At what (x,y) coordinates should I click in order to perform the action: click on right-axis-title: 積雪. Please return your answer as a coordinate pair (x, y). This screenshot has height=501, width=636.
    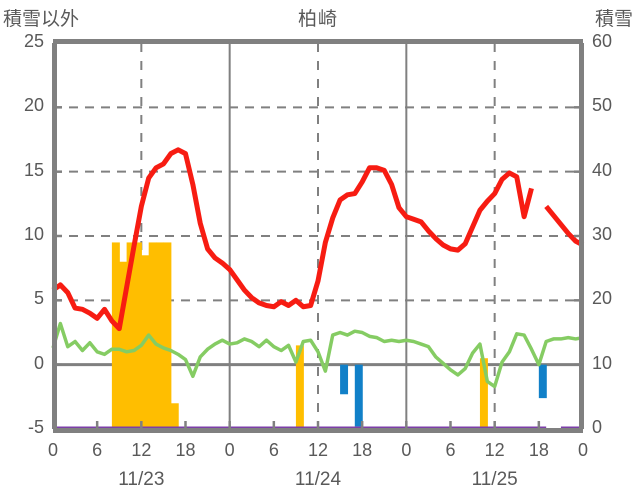
    Looking at the image, I should click on (613, 19).